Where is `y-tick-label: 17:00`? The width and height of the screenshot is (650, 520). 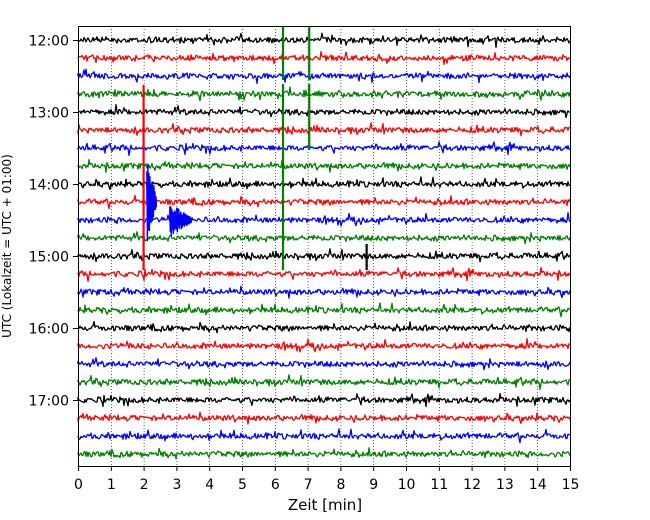 y-tick-label: 17:00 is located at coordinates (49, 402).